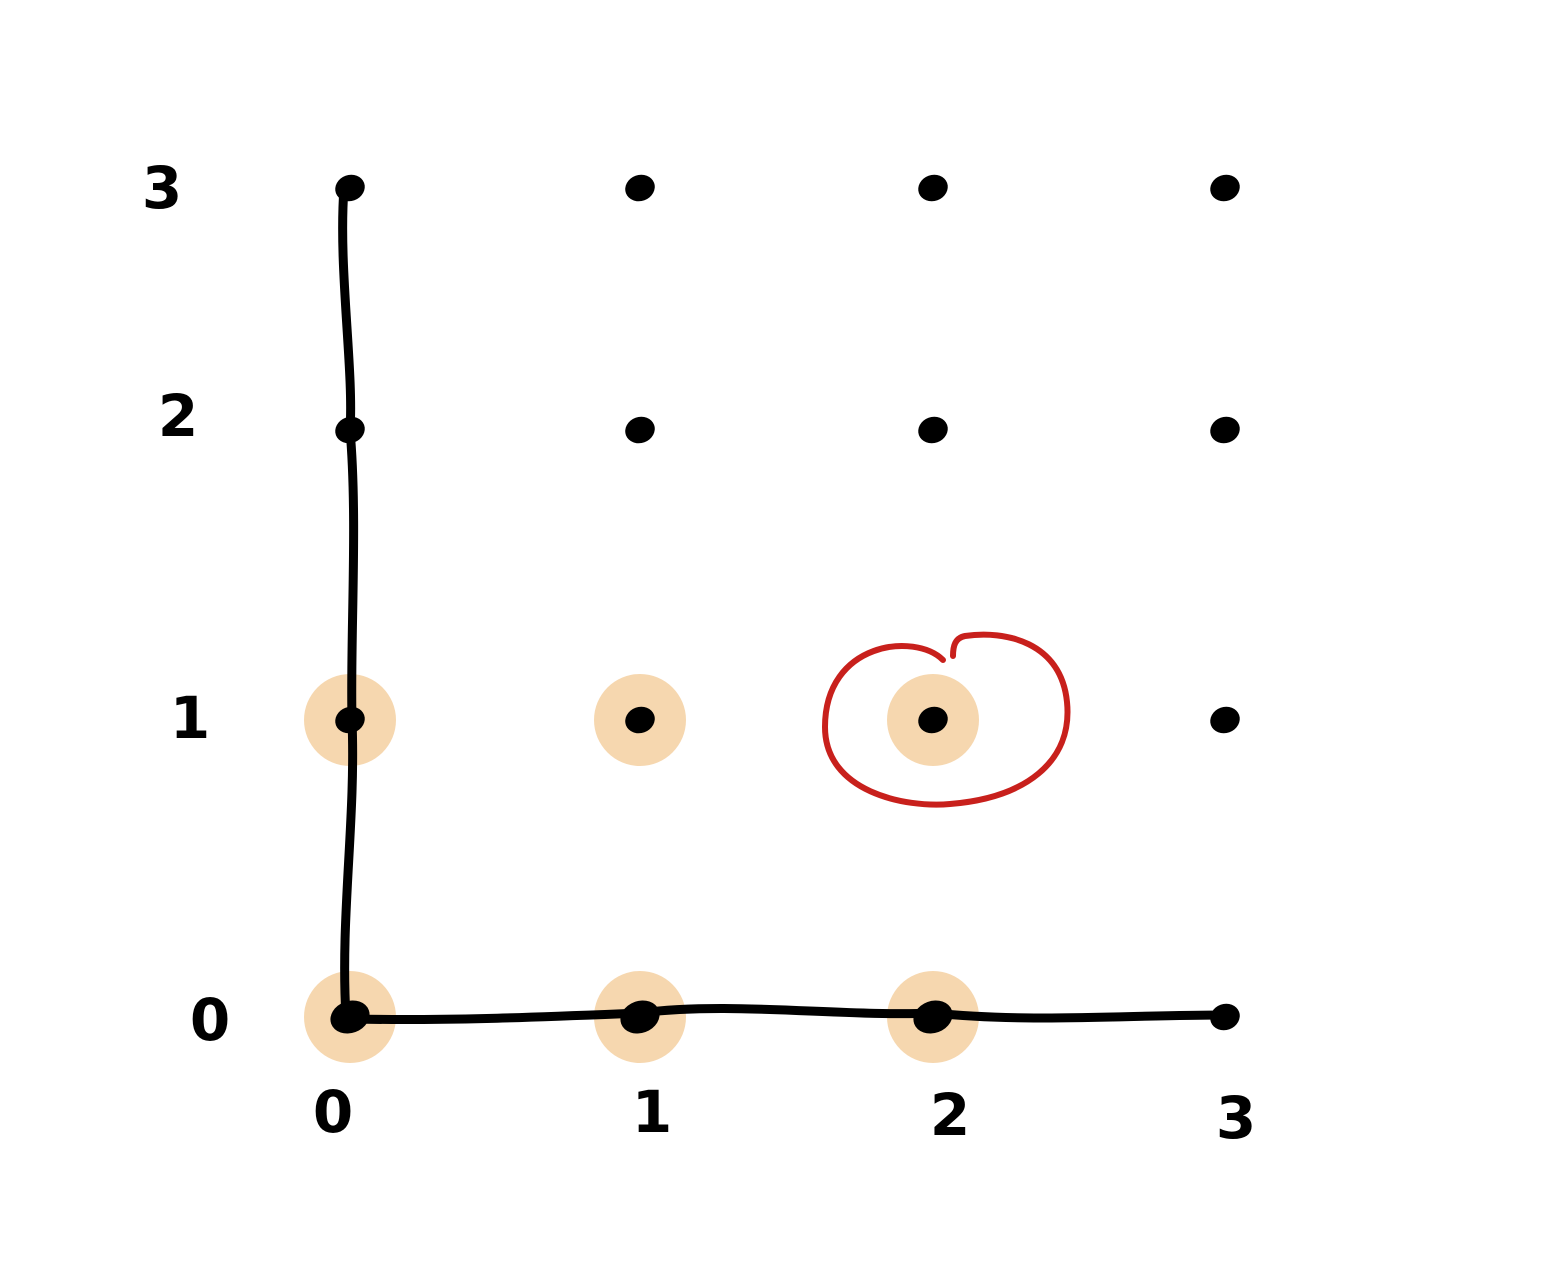 This screenshot has height=1284, width=1546. I want to click on y-tick-label-1: 1, so click(190, 718).